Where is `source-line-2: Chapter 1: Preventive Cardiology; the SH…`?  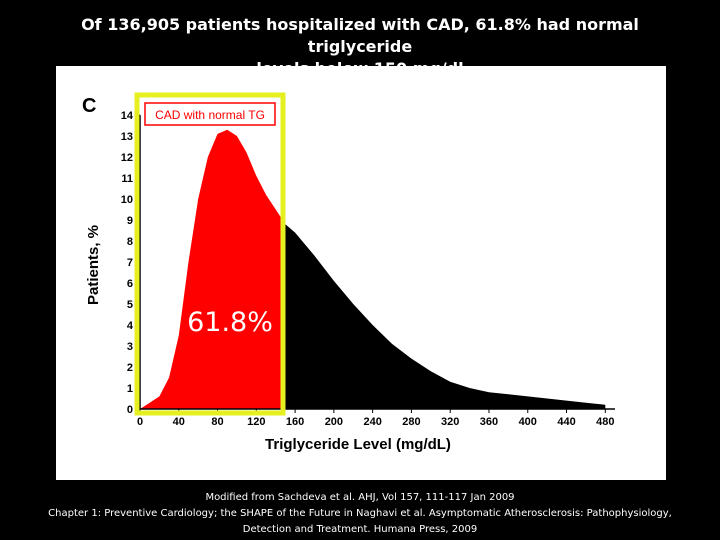 source-line-2: Chapter 1: Preventive Cardiology; the SH… is located at coordinates (360, 513).